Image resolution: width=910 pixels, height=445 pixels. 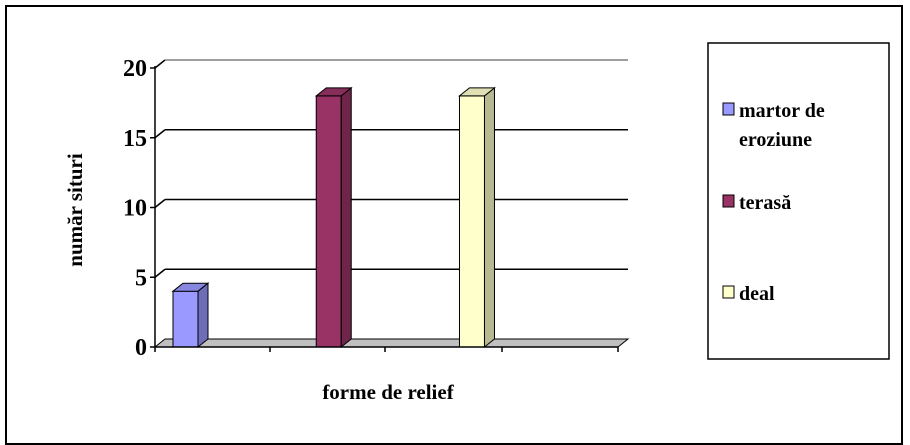 I want to click on bar-deal, so click(x=477, y=217).